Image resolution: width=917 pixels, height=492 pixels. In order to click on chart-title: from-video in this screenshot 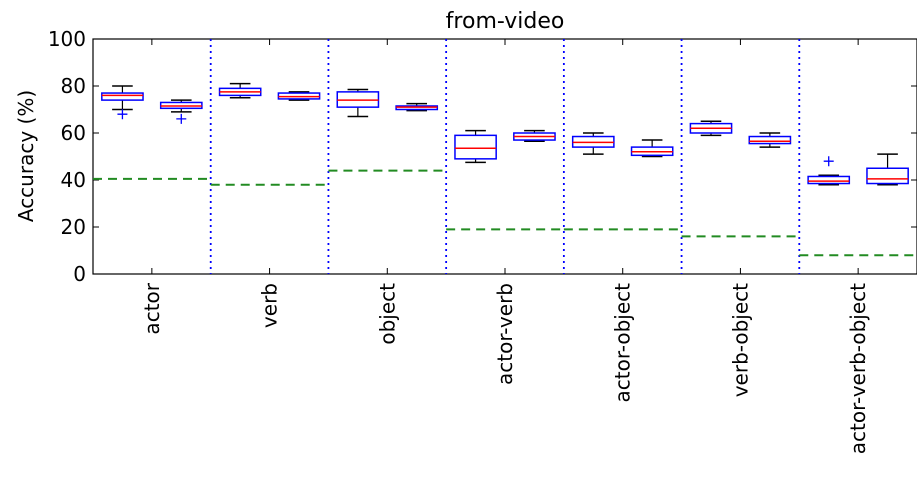, I will do `click(505, 21)`.